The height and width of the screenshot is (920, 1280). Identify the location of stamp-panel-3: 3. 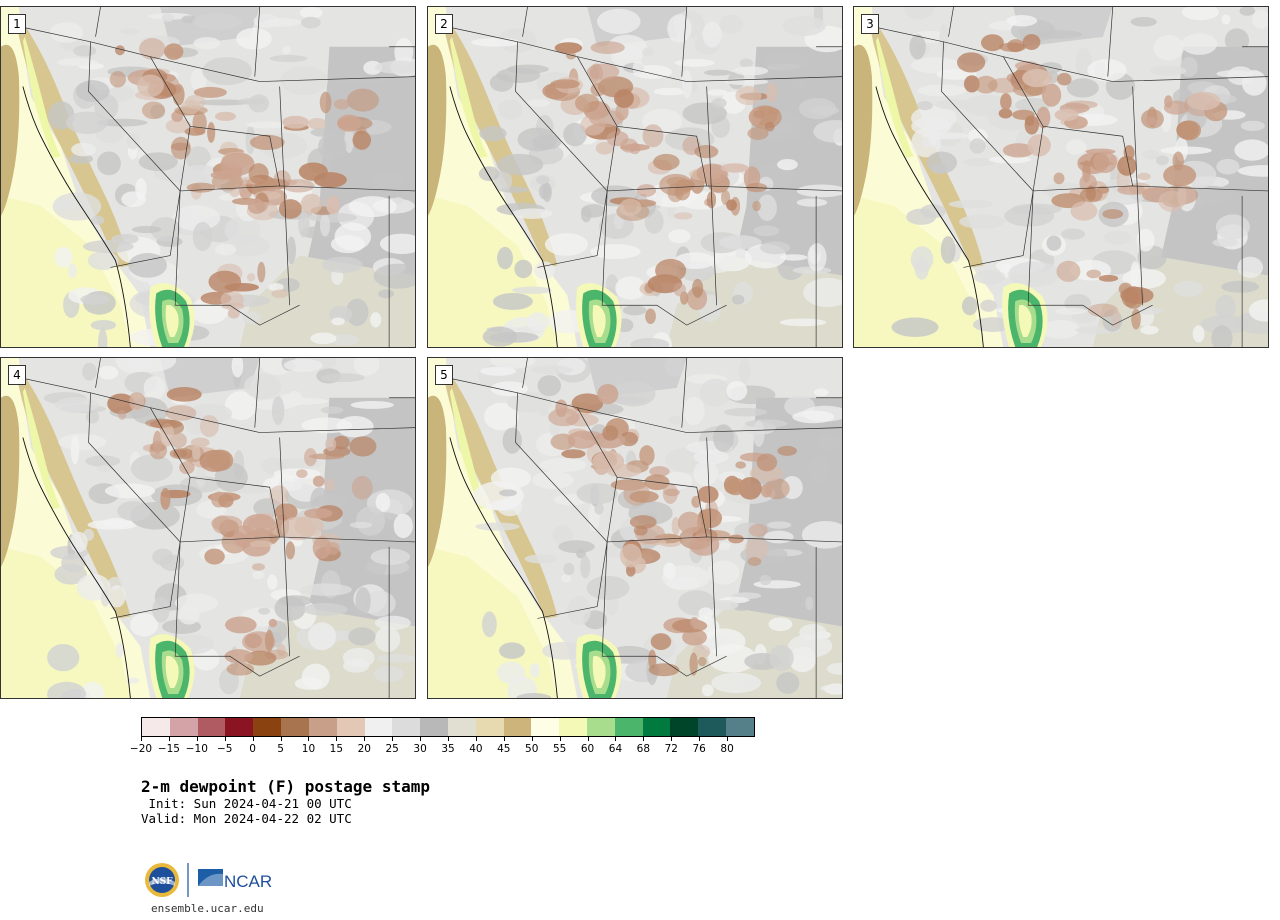
(1061, 177).